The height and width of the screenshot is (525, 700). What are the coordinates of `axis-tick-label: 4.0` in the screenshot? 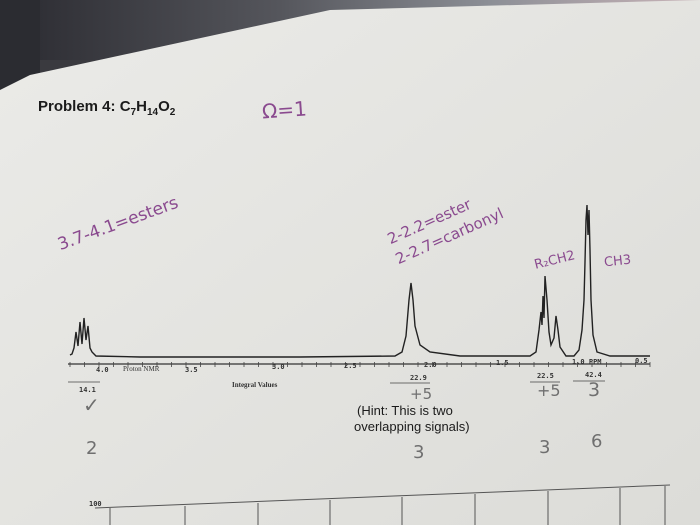 It's located at (102, 370).